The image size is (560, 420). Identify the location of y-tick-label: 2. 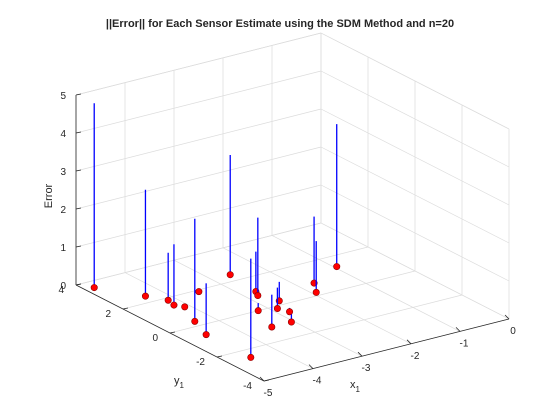
(108, 314).